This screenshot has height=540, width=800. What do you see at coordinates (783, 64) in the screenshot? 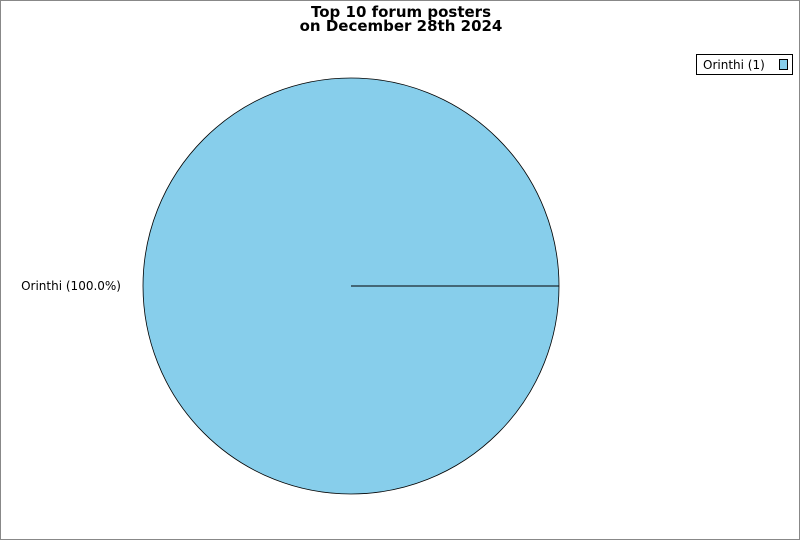
I see `legend-swatch` at bounding box center [783, 64].